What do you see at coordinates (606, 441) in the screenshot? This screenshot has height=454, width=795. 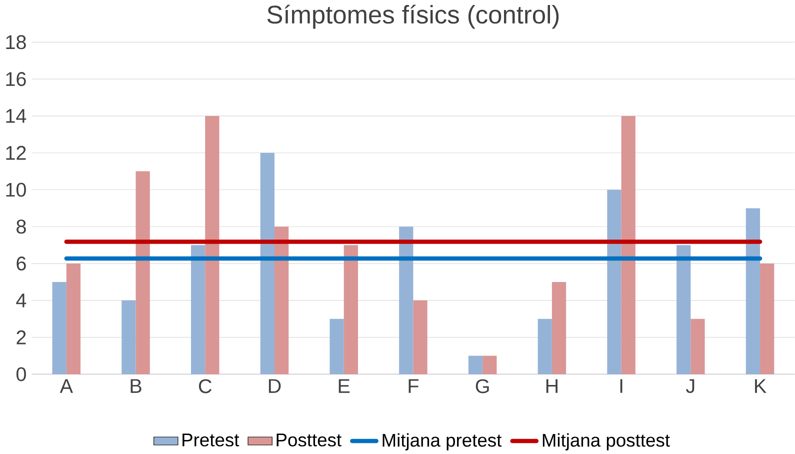 I see `legend-label: Mitjana posttest` at bounding box center [606, 441].